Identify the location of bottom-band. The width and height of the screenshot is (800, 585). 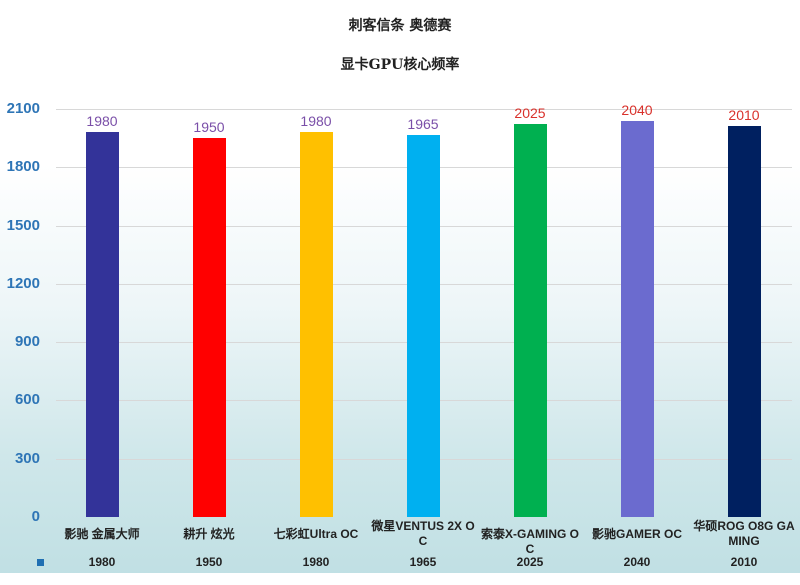
(400, 579).